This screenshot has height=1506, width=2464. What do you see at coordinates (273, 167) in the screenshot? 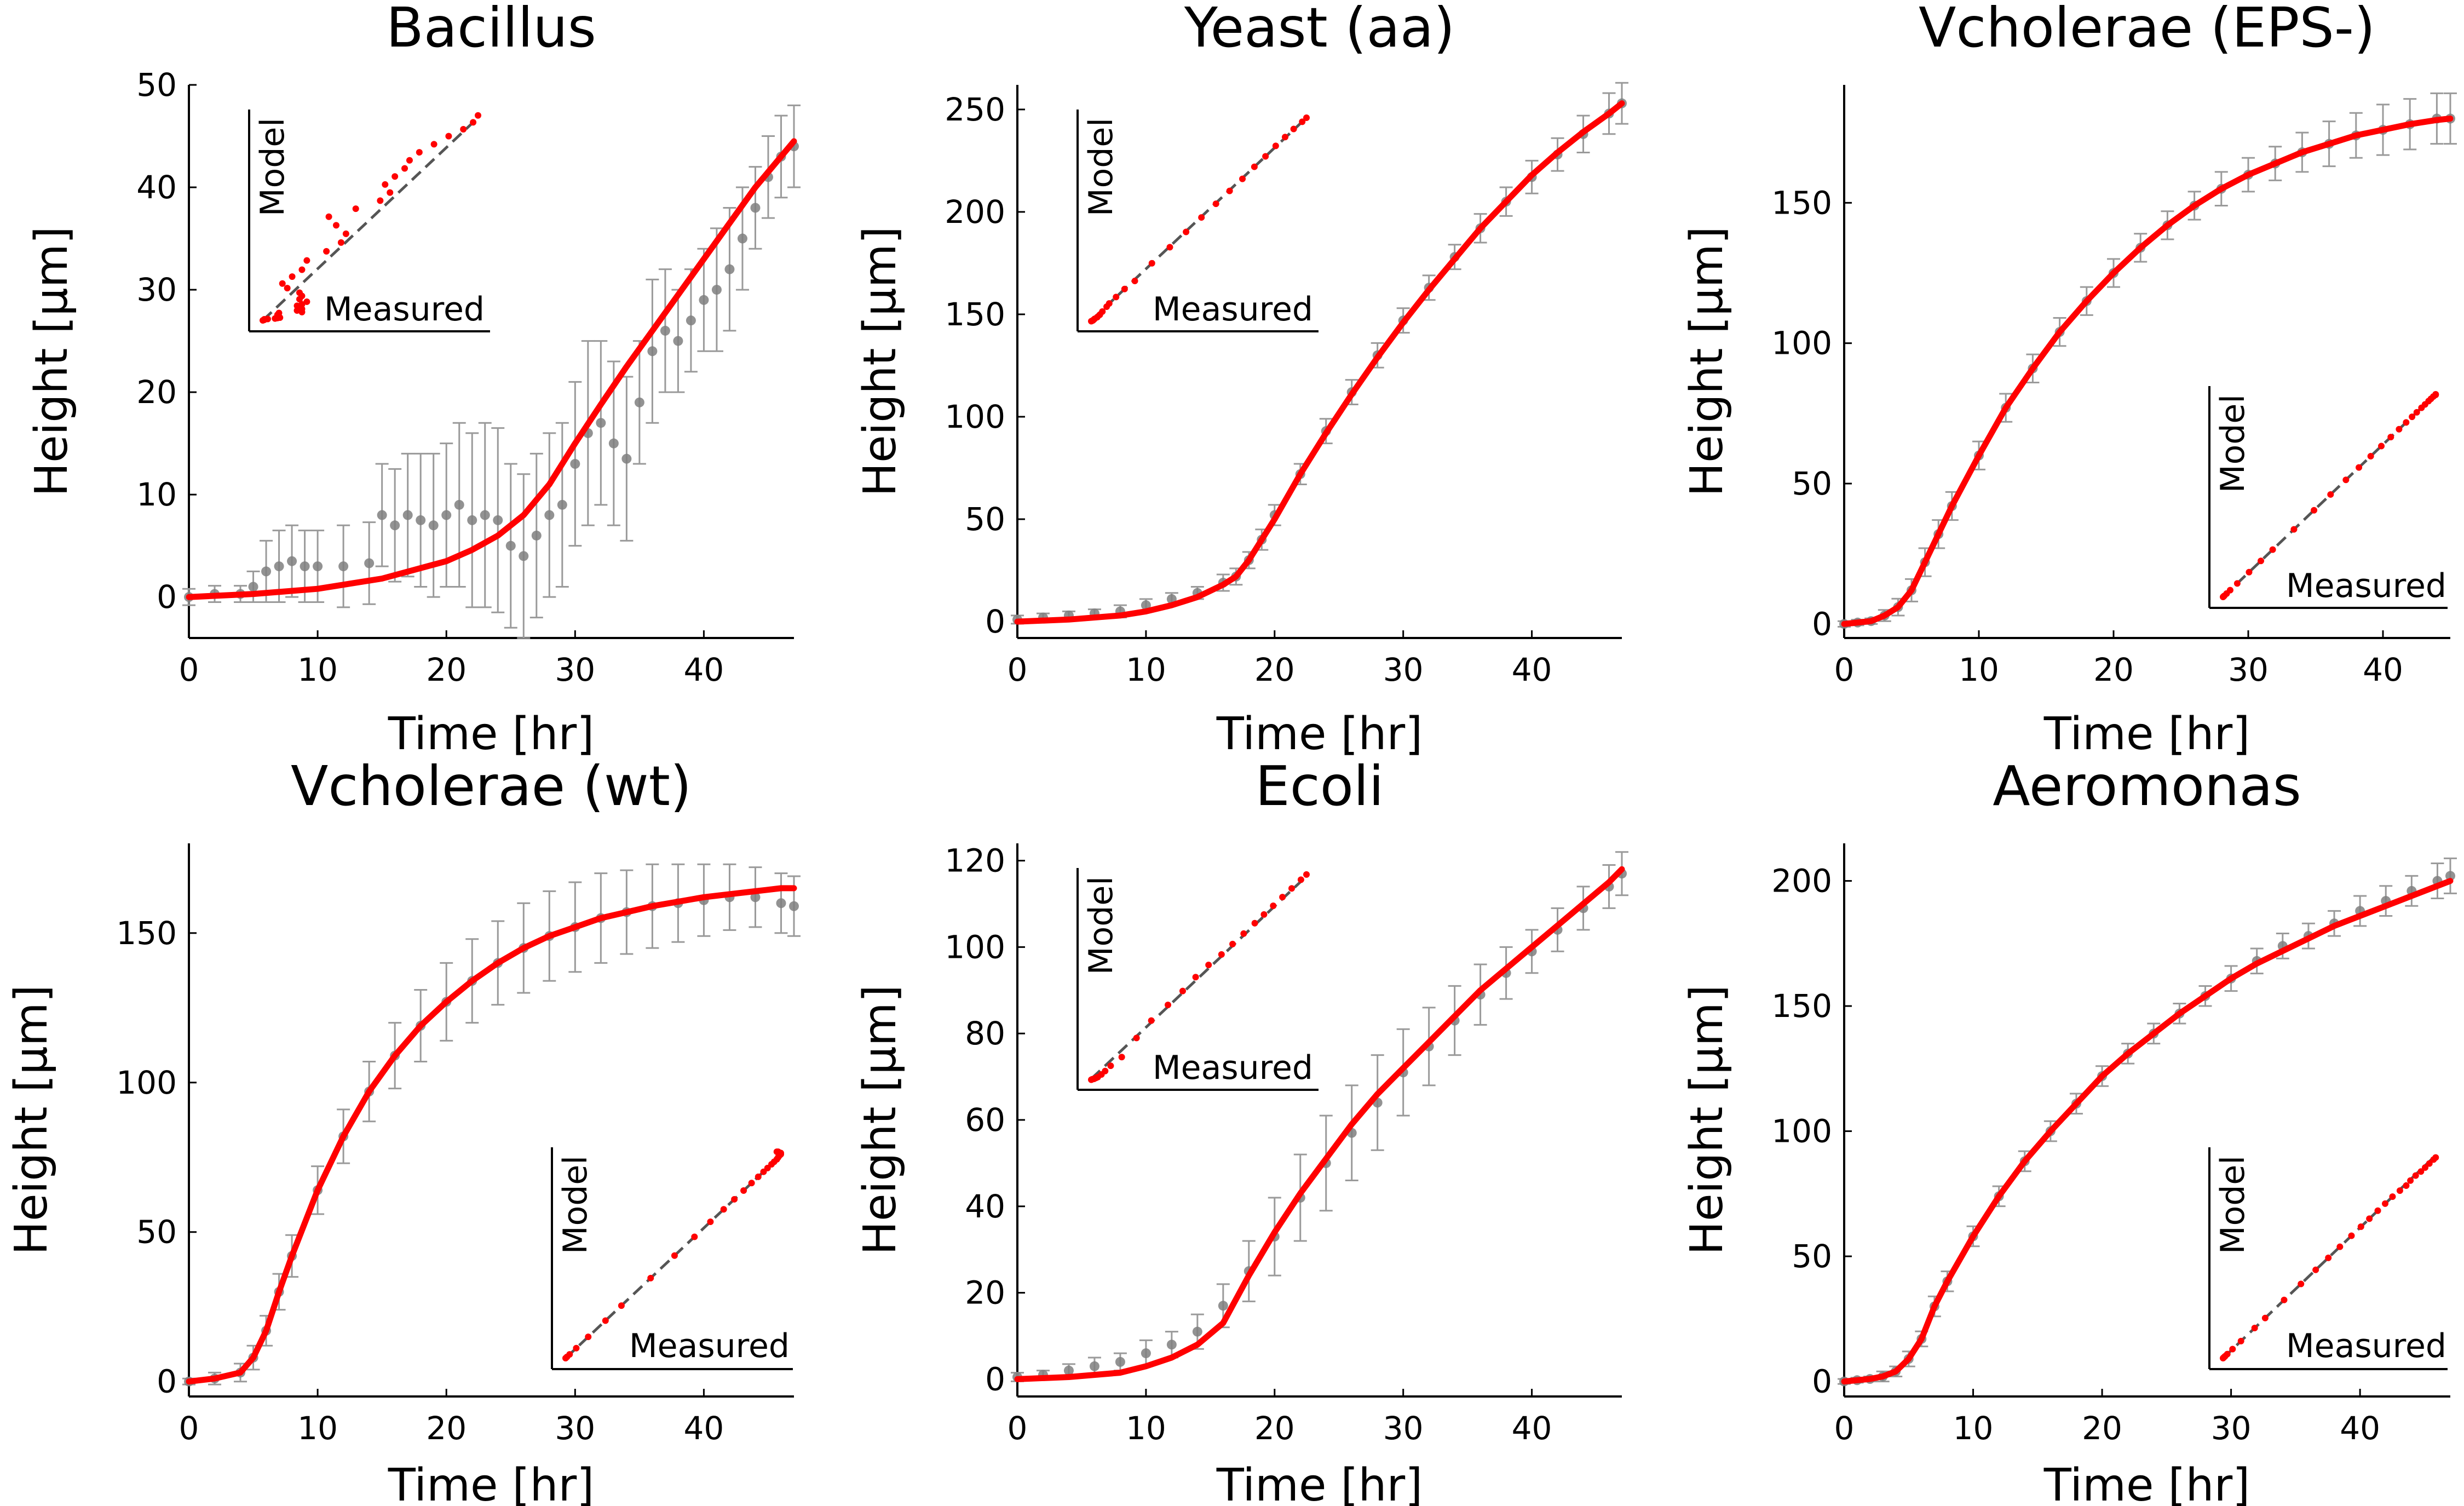
I see `inset-y-label: Model` at bounding box center [273, 167].